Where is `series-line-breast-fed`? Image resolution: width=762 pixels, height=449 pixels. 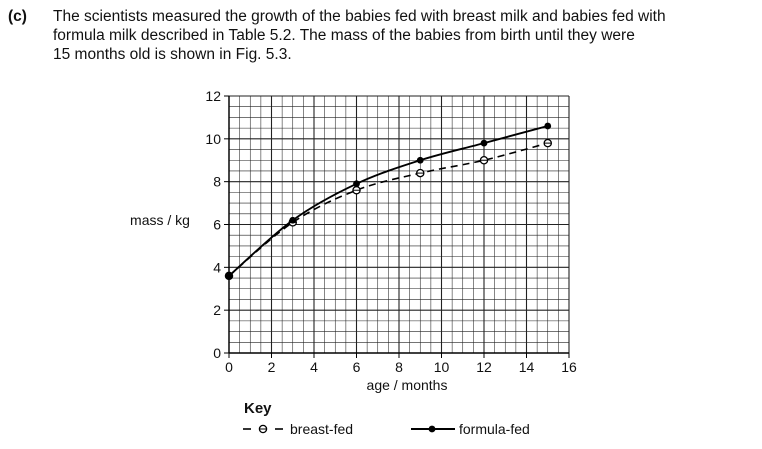
series-line-breast-fed is located at coordinates (388, 209).